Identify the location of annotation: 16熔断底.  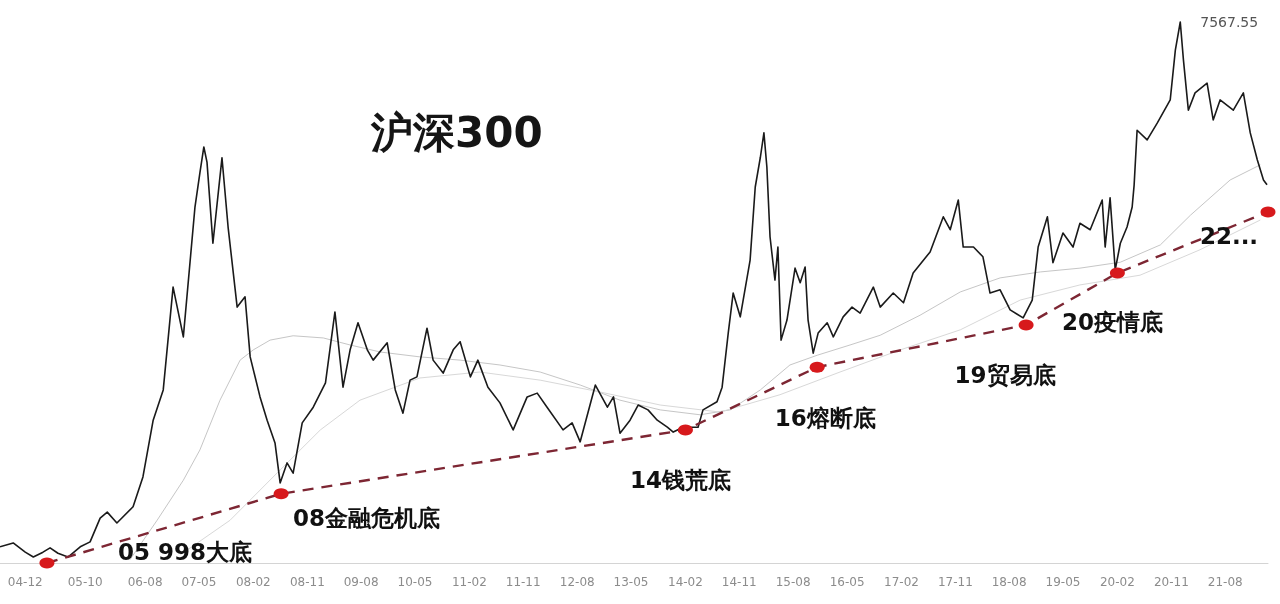
(825, 418).